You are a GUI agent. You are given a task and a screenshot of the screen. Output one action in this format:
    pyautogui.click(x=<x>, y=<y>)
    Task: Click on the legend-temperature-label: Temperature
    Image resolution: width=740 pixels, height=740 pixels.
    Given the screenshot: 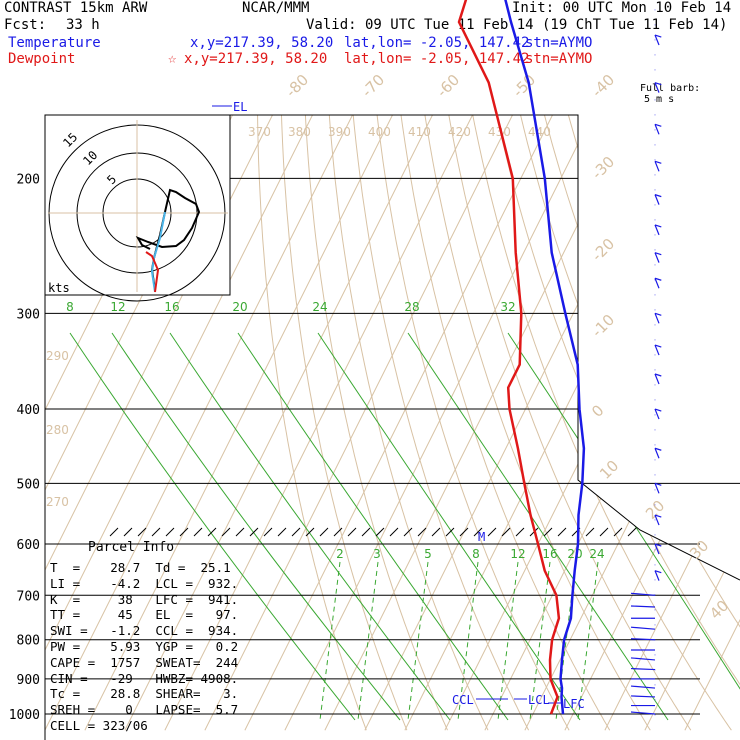 What is the action you would take?
    pyautogui.click(x=54, y=43)
    